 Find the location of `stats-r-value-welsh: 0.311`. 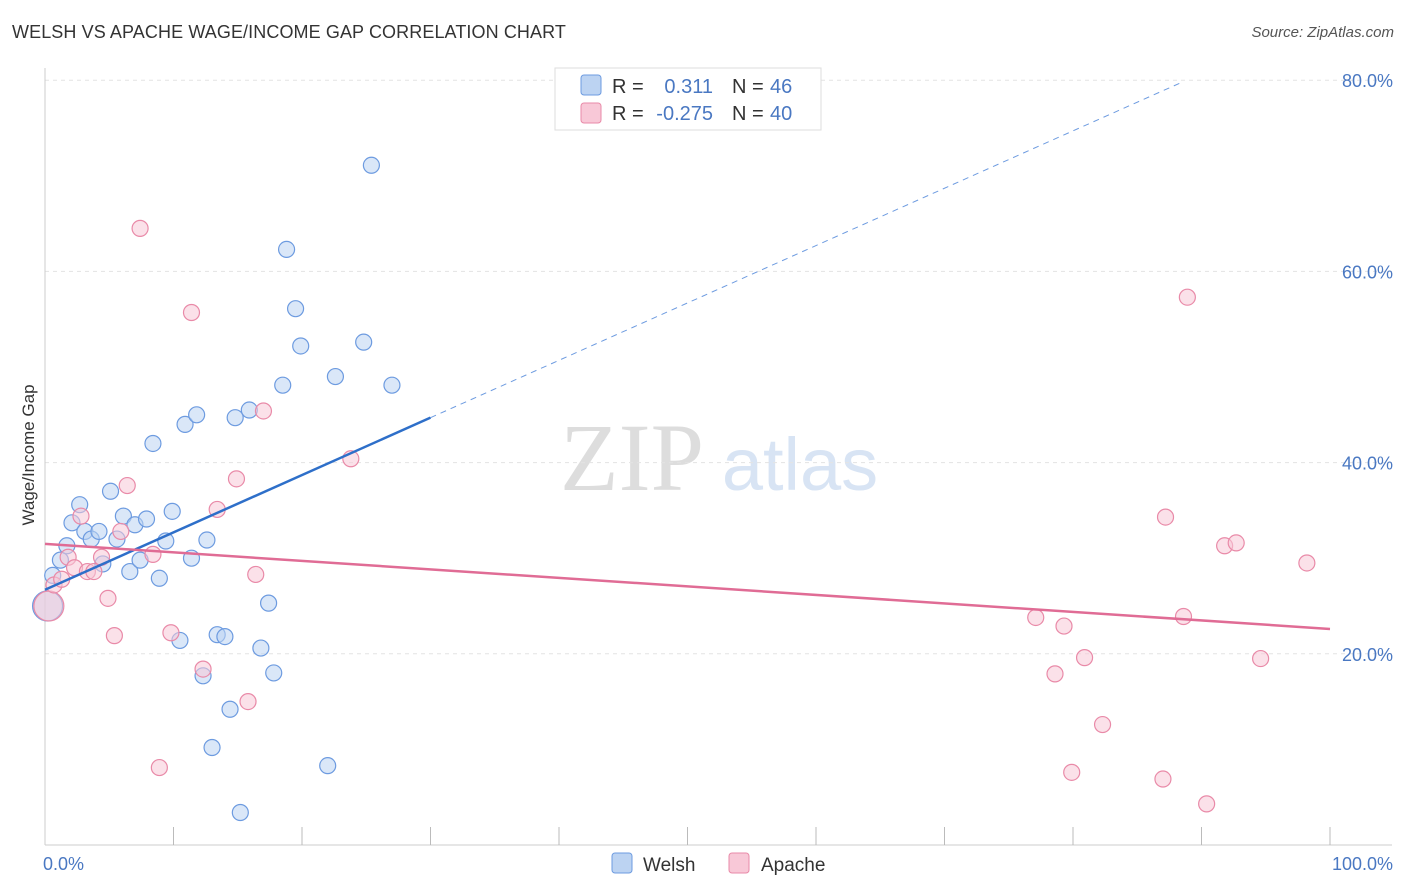

stats-r-value-welsh: 0.311 is located at coordinates (688, 87).